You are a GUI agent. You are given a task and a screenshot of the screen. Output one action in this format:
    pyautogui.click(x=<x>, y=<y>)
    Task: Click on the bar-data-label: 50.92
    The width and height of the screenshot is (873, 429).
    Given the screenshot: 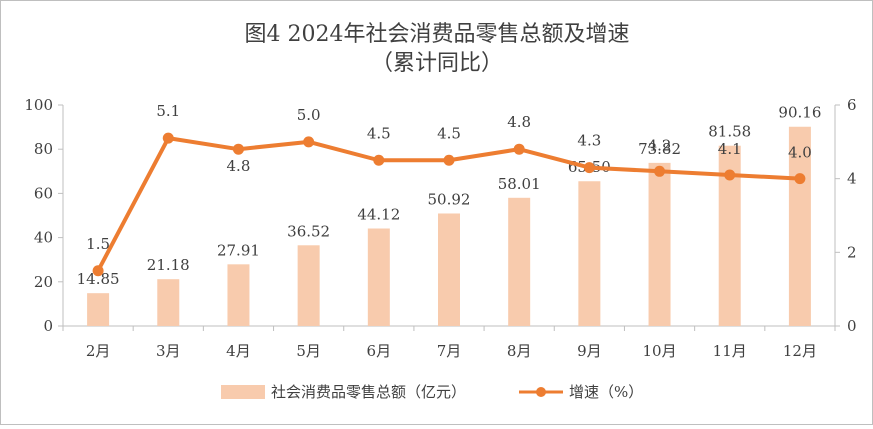 What is the action you would take?
    pyautogui.click(x=449, y=199)
    